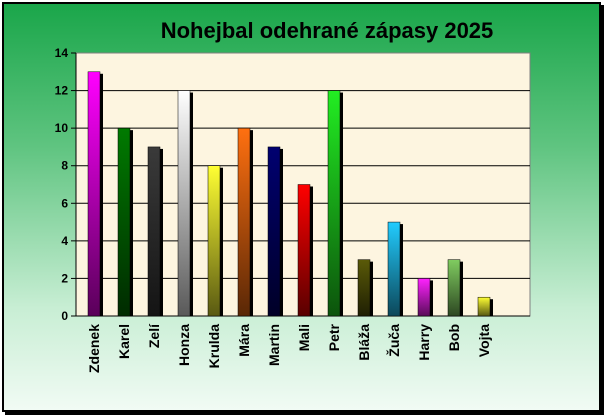 This screenshot has height=418, width=607. What do you see at coordinates (64, 241) in the screenshot?
I see `y-tick-label: 4` at bounding box center [64, 241].